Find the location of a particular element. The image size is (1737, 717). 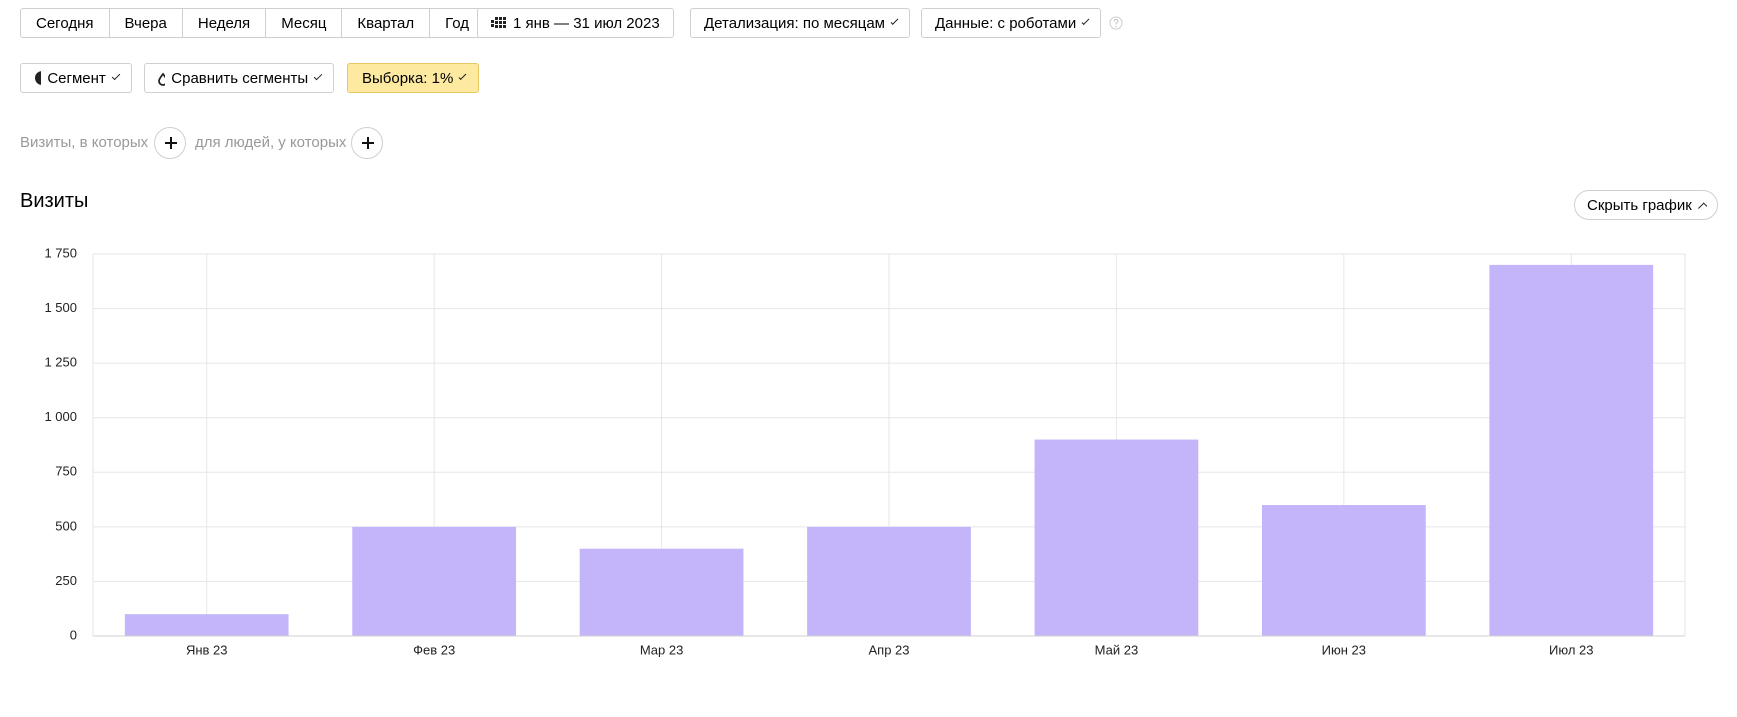

chart-title: Визиты is located at coordinates (54, 201).